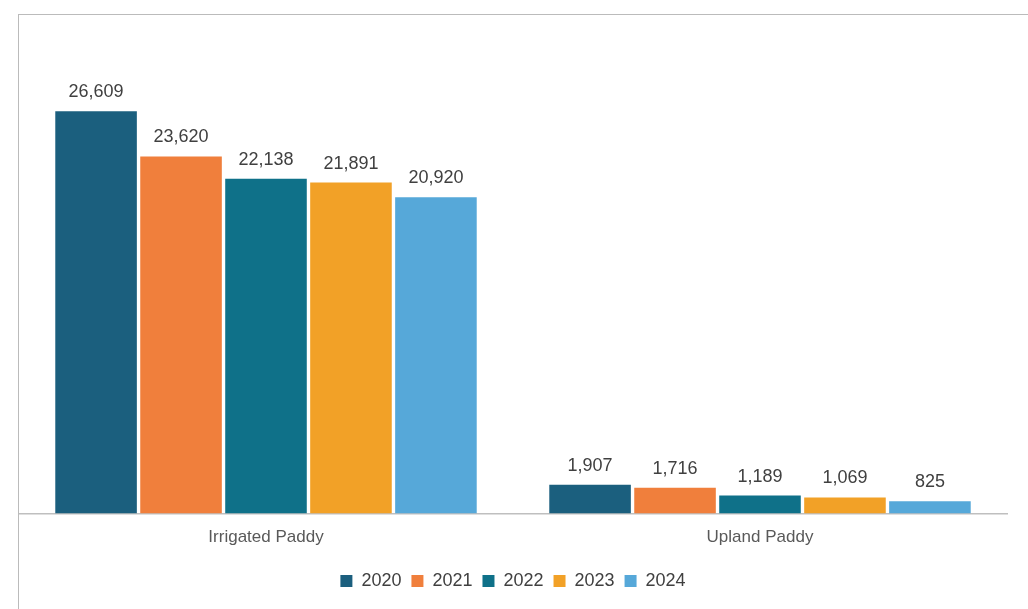 This screenshot has height=609, width=1028. What do you see at coordinates (760, 537) in the screenshot?
I see `x-tick-label: Upland Paddy` at bounding box center [760, 537].